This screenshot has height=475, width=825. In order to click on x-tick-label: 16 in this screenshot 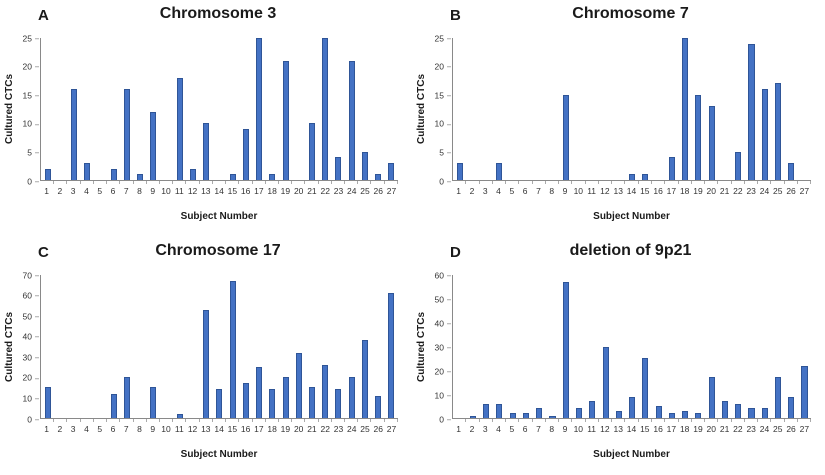, I will do `click(658, 429)`.